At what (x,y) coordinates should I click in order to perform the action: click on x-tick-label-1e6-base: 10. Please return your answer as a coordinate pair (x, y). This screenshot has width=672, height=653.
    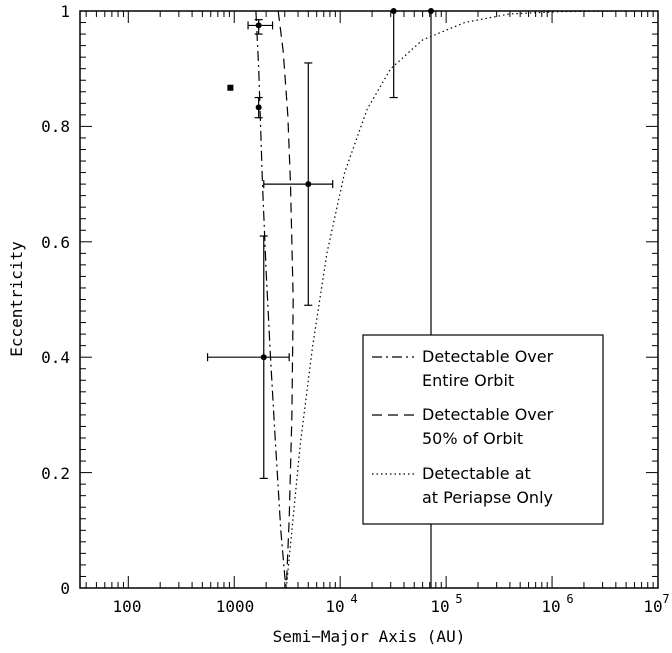
    Looking at the image, I should click on (550, 606).